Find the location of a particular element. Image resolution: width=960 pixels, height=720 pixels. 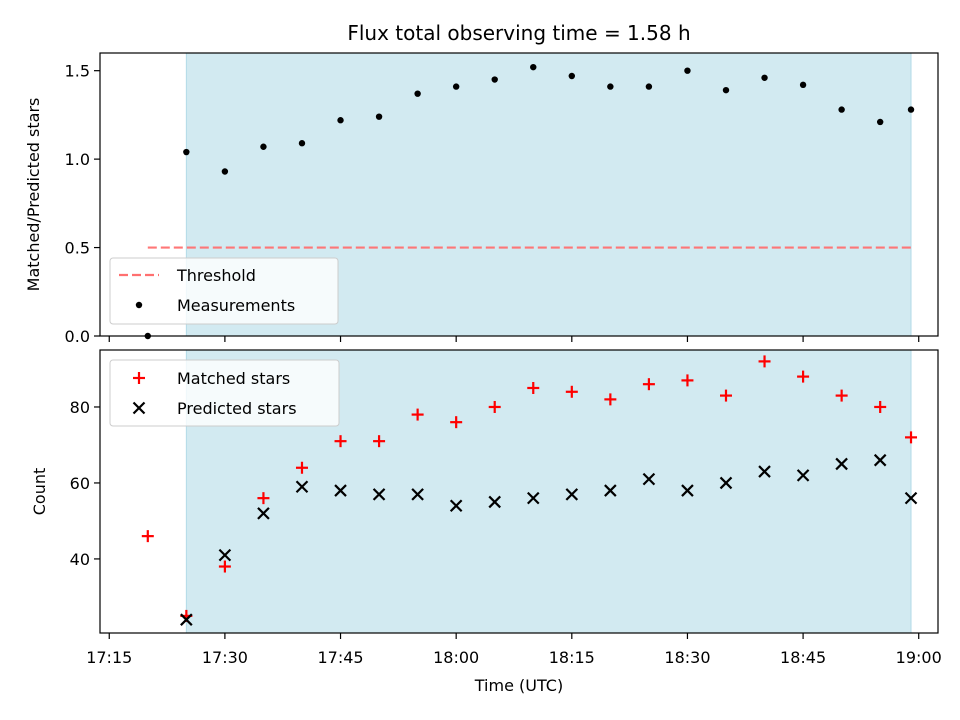

chart-title: Flux total observing time = 1.58 h is located at coordinates (518, 33).